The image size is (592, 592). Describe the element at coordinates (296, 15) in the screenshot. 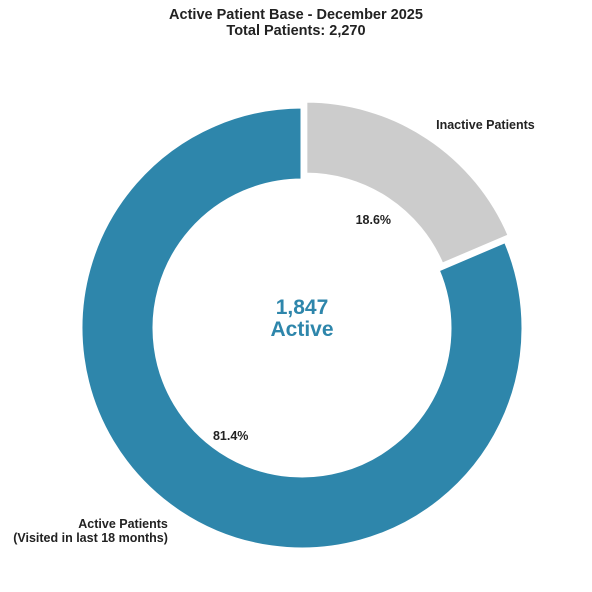

I see `chart-title: Active Patient Base - December 2025` at that location.